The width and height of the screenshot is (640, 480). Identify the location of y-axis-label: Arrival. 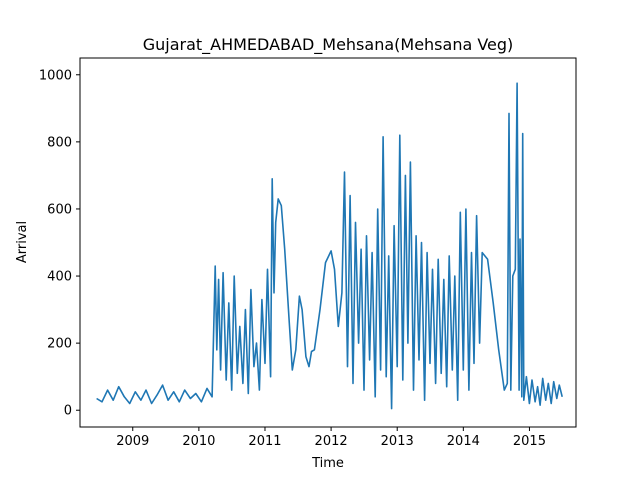
(22, 242).